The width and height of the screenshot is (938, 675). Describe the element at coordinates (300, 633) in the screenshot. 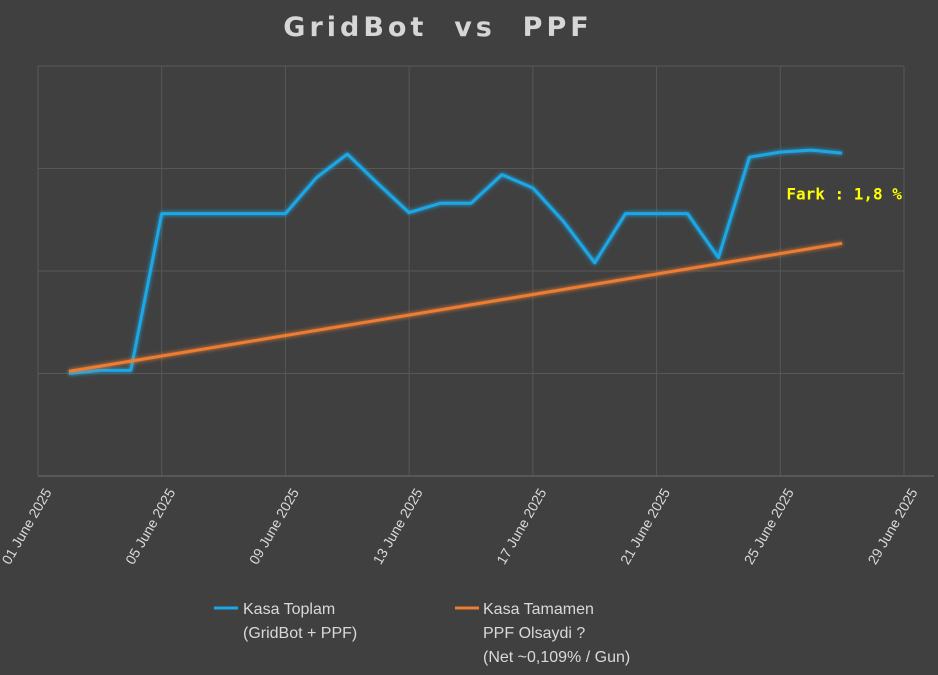

I see `legend-label-kasa-toplam-line2: (GridBot + PPF)` at that location.